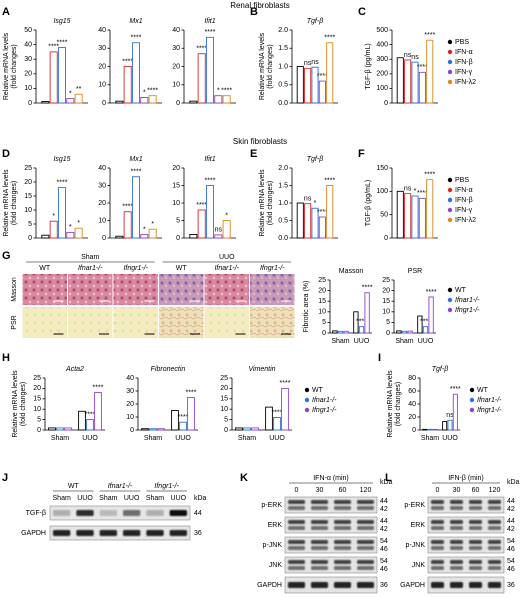 This screenshot has height=597, width=520. I want to click on y-tick-label: 1.0, so click(283, 203).